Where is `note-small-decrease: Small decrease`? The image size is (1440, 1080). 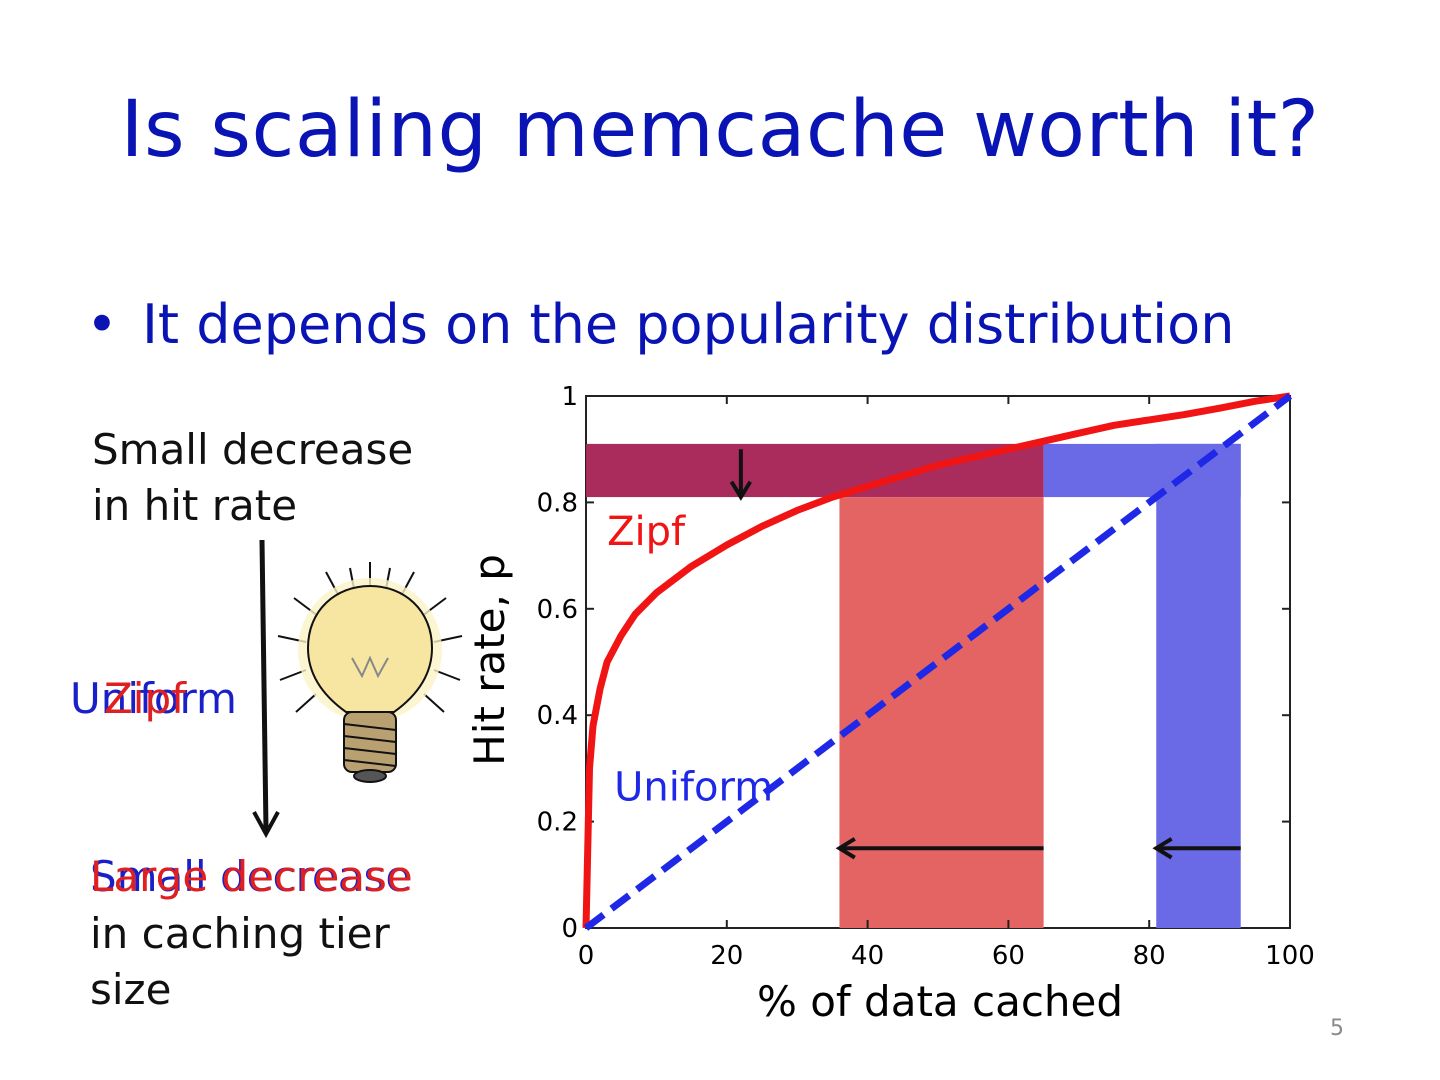 note-small-decrease: Small decrease is located at coordinates (251, 876).